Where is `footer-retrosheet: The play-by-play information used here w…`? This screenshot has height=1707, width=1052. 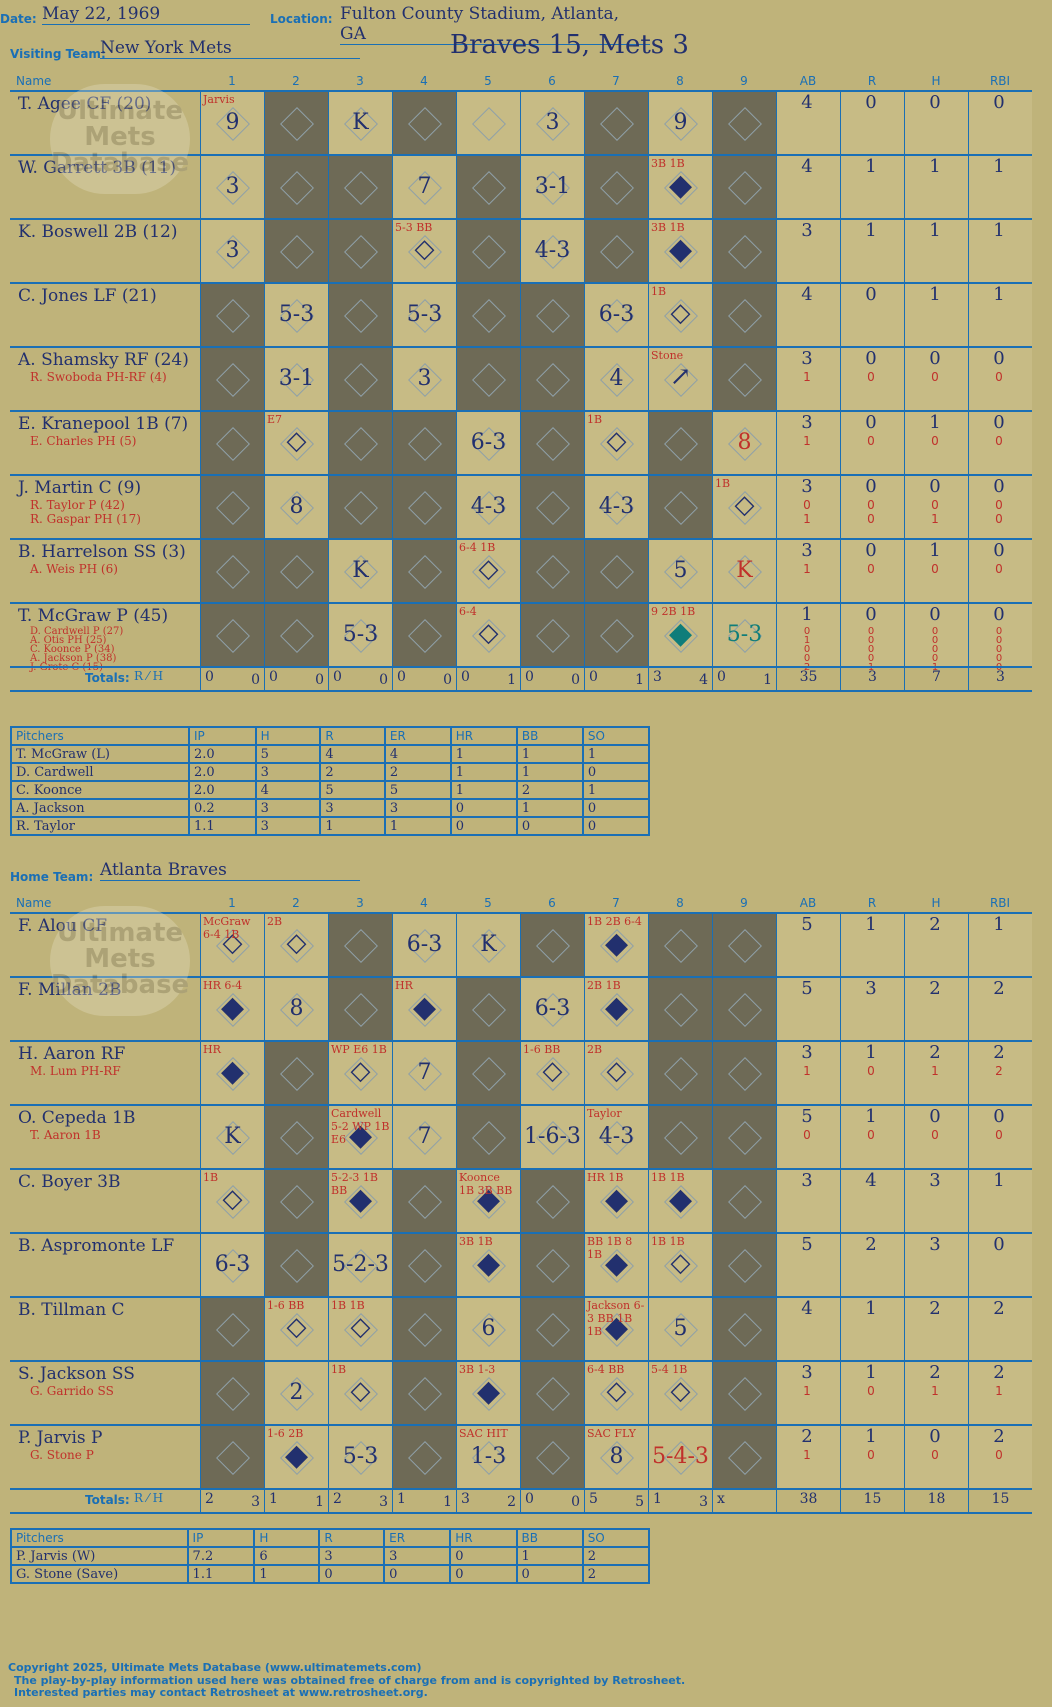
footer-retrosheet: The play-by-play information used here w… is located at coordinates (350, 1680).